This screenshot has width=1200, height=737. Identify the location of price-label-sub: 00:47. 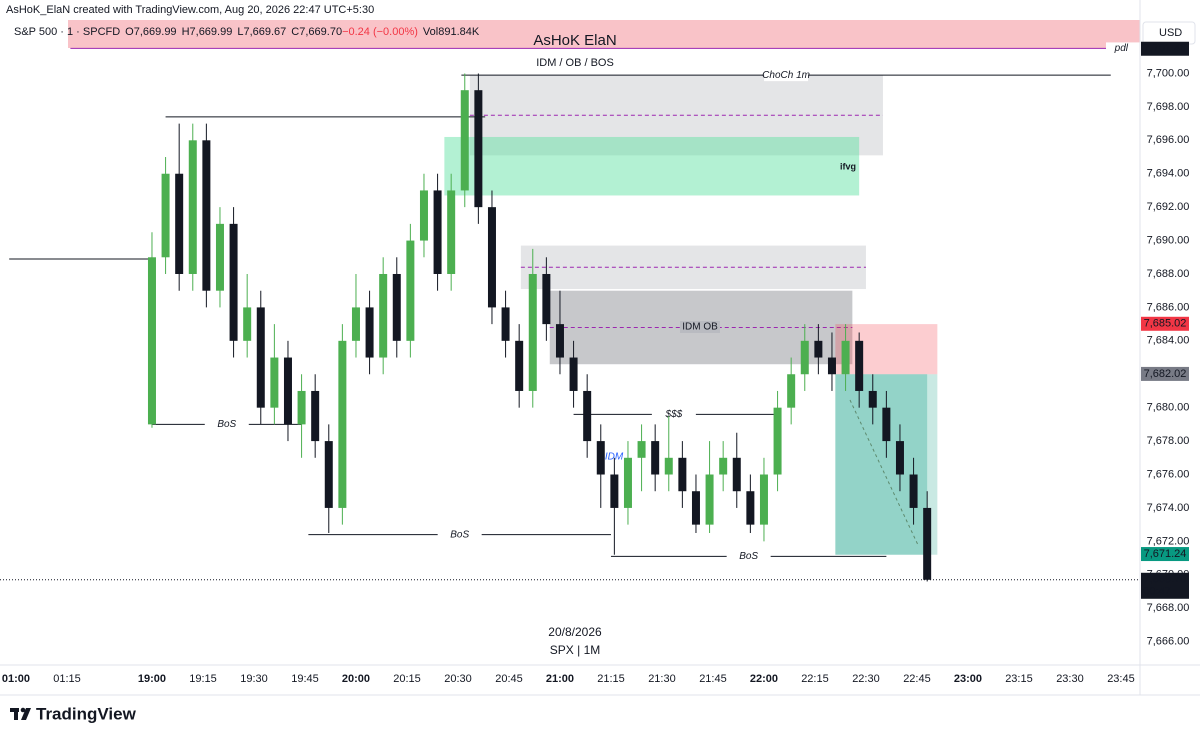
(1157, 592).